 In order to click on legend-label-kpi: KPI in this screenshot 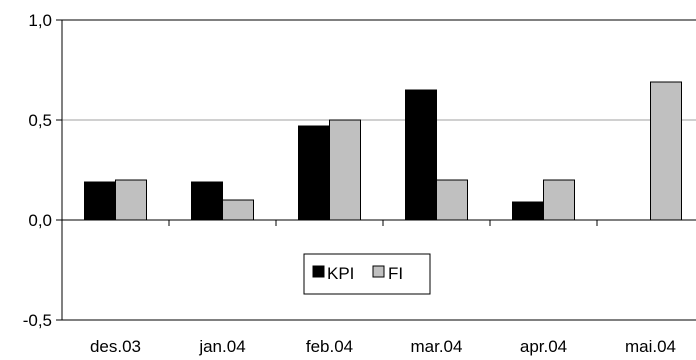, I will do `click(340, 273)`.